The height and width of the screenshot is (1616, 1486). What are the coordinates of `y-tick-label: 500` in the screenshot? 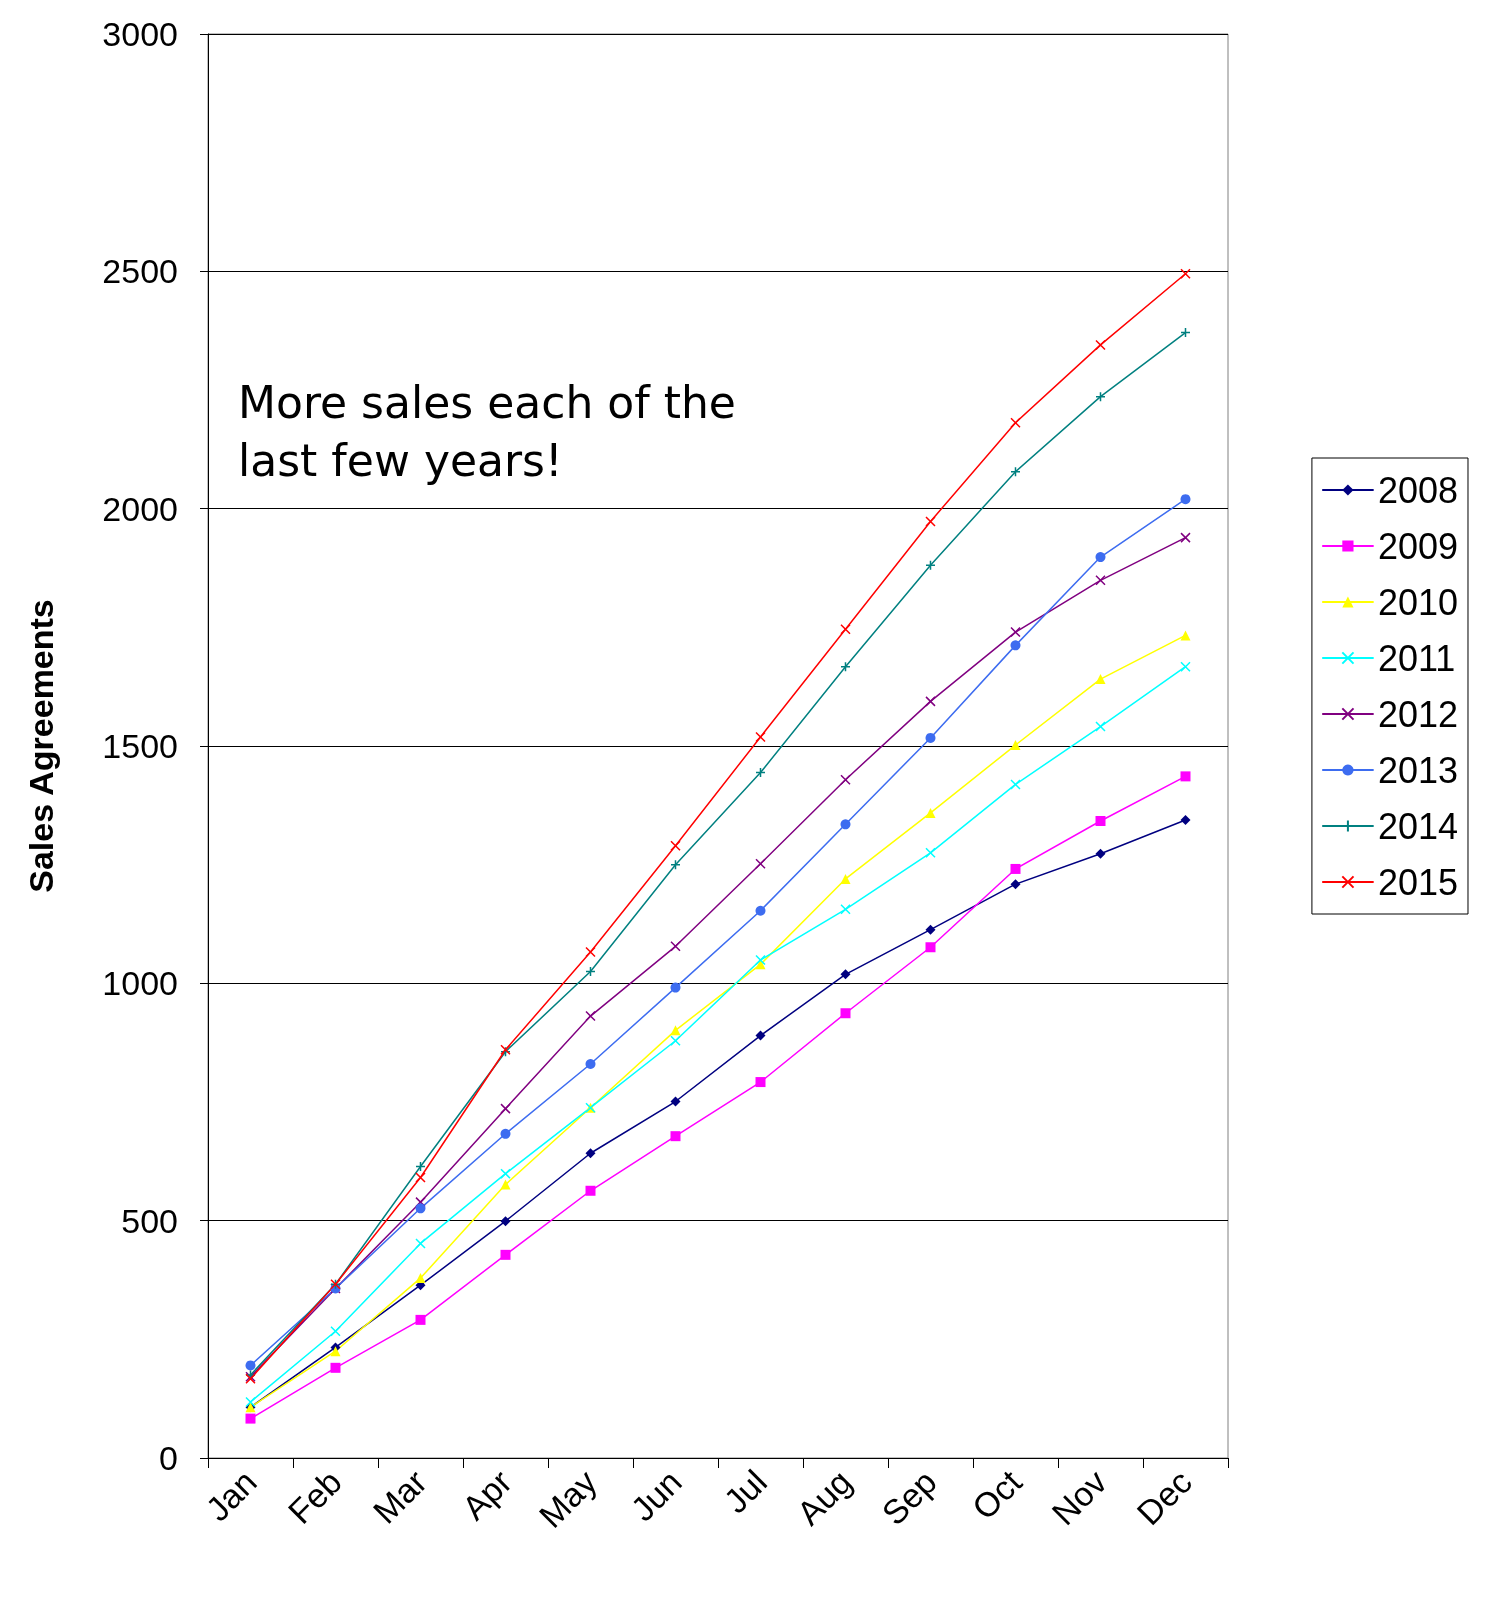 It's located at (149, 1220).